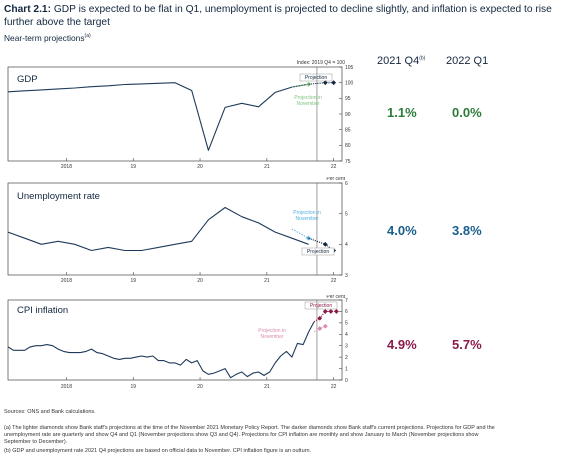 The width and height of the screenshot is (567, 459). I want to click on gdp-ytick-label-1: 80, so click(348, 146).